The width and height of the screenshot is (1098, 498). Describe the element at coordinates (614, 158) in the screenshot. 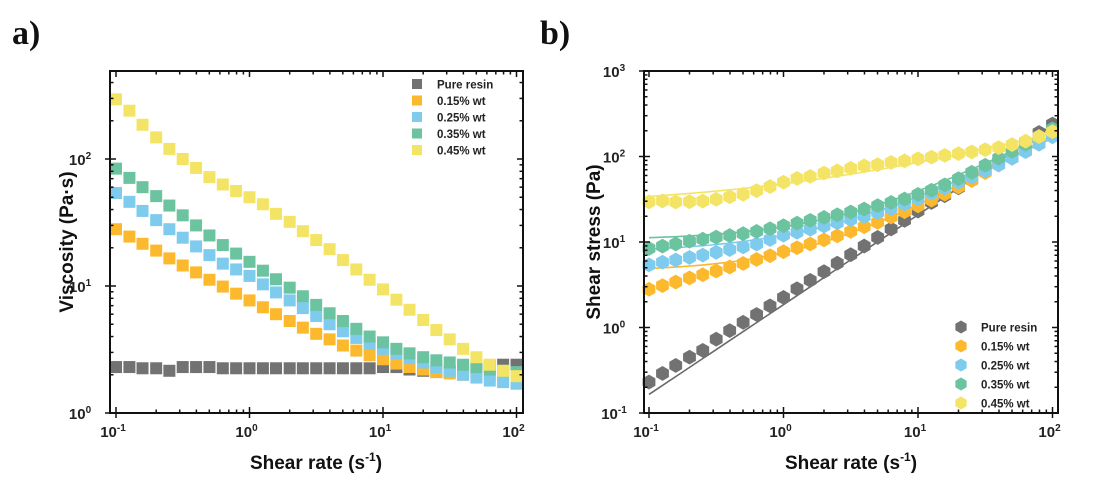

I see `y-tick-label: 10²` at that location.